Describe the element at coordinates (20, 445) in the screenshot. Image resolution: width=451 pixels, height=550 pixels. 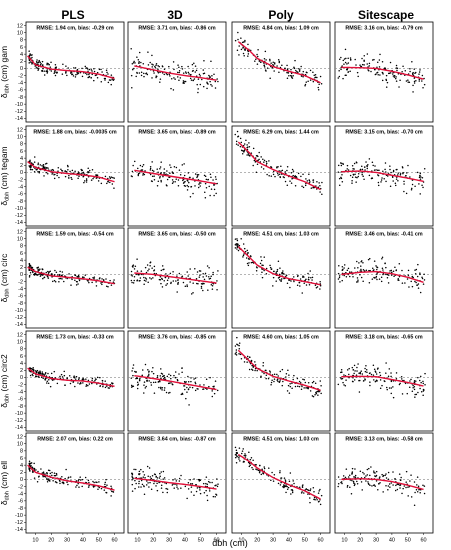
I see `y-tick-label: 10` at that location.